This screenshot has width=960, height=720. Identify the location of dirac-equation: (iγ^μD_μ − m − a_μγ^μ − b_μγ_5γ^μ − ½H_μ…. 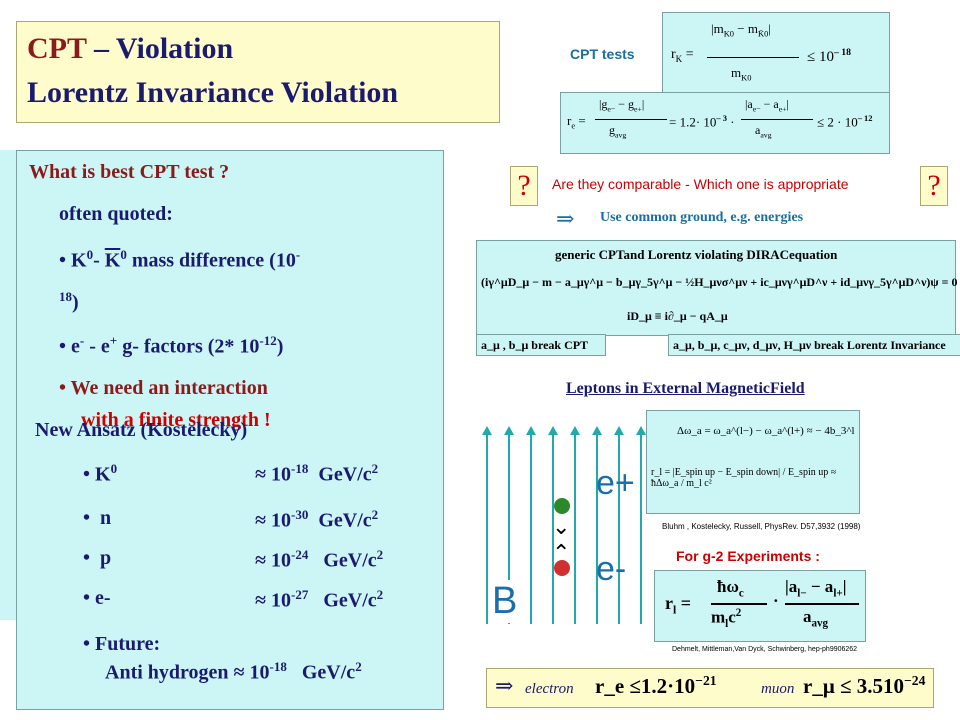
(719, 282).